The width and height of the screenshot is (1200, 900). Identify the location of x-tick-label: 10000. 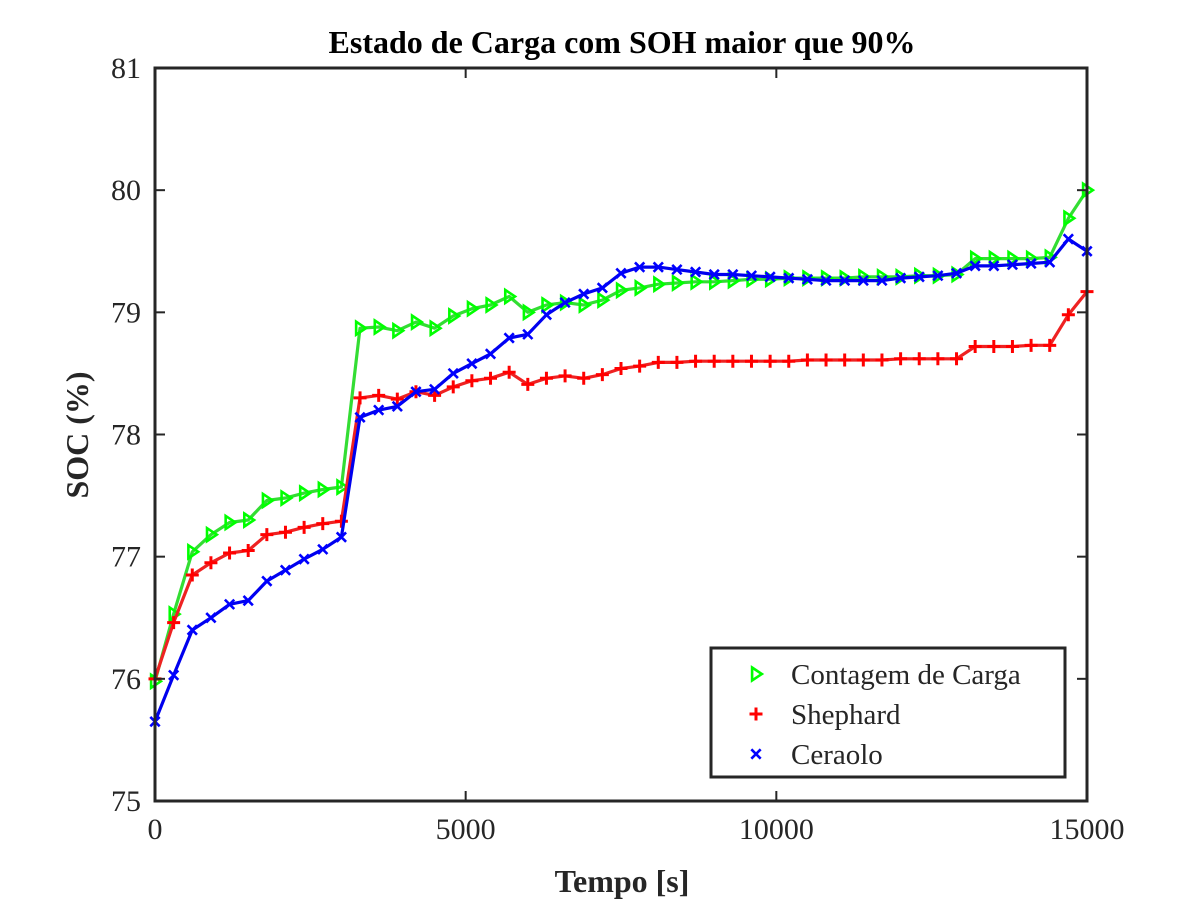
(776, 829).